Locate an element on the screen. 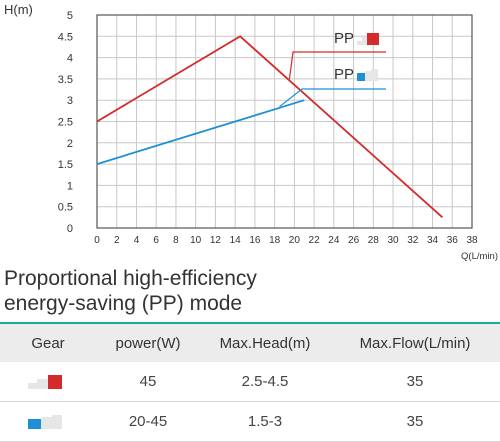 This screenshot has height=442, width=500. power-cell: 45 is located at coordinates (148, 382).